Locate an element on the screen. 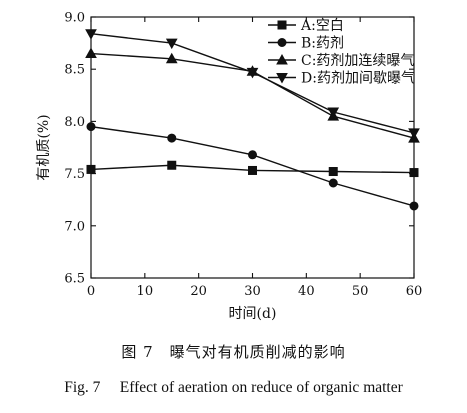 This screenshot has width=467, height=413. y-tick-label: 8.5 is located at coordinates (74, 70).